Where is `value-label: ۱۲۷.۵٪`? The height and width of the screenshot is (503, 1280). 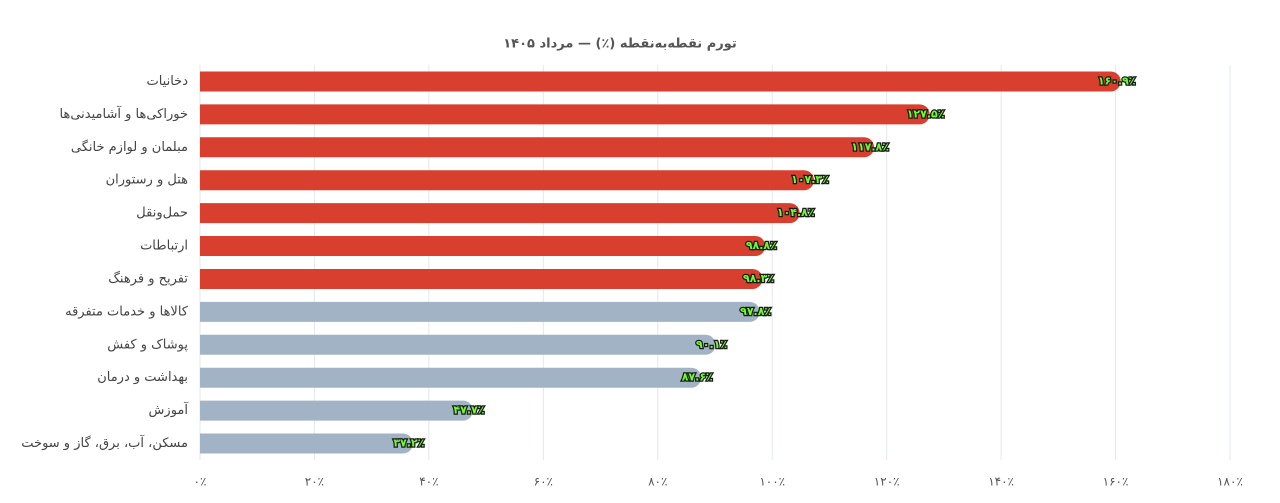 value-label: ۱۲۷.۵٪ is located at coordinates (926, 113).